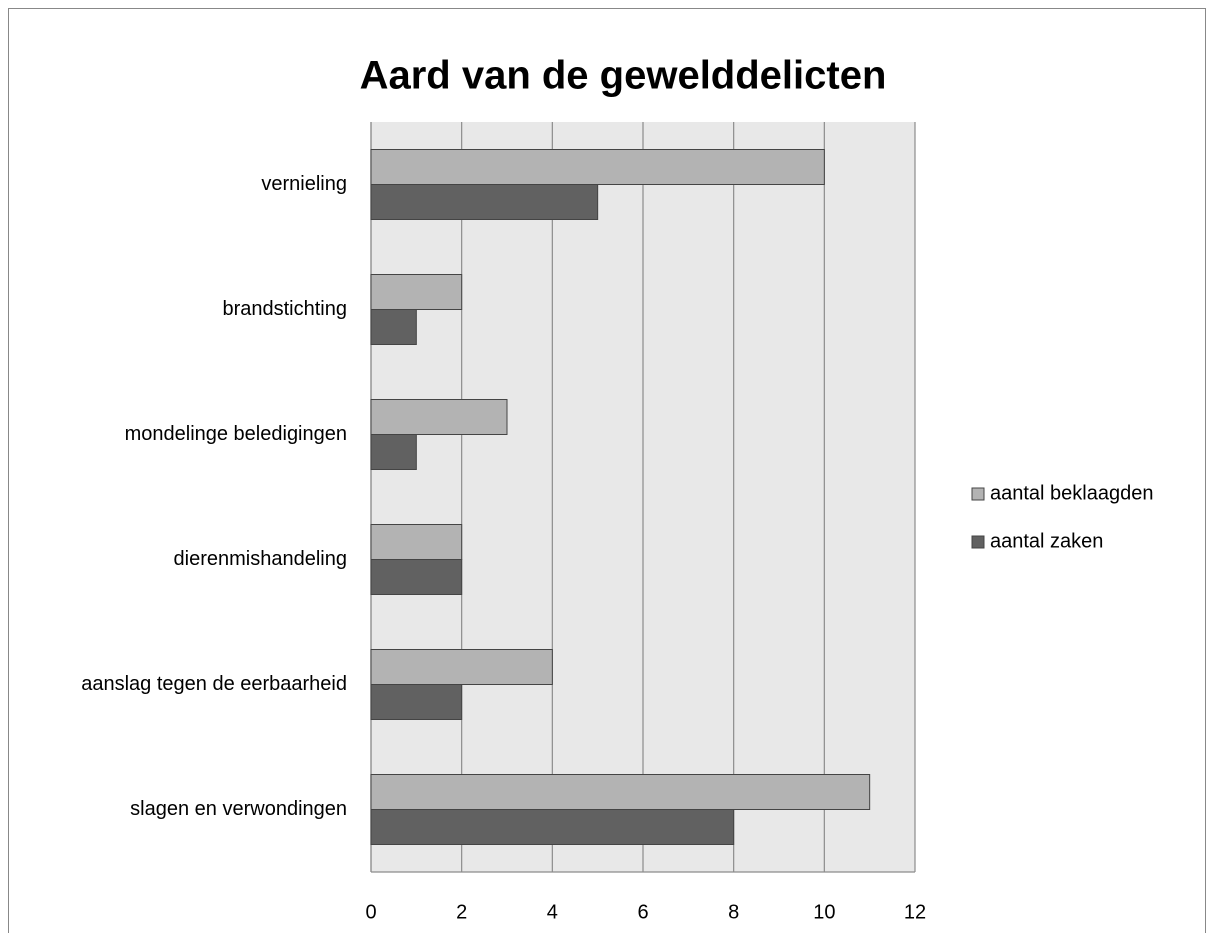 The width and height of the screenshot is (1214, 933). Describe the element at coordinates (623, 76) in the screenshot. I see `chart-title: Aard van de gewelddelicten` at that location.